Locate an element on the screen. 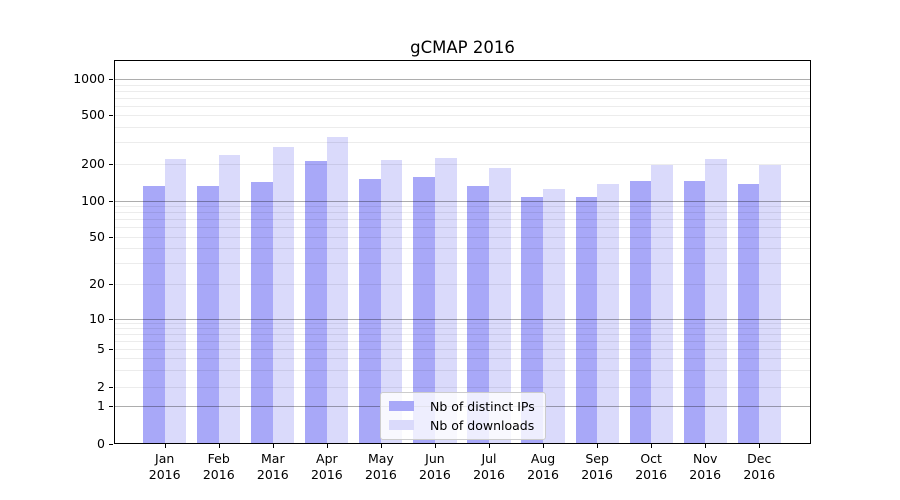 The height and width of the screenshot is (500, 900). legend-label: Nb of downloads is located at coordinates (482, 425).